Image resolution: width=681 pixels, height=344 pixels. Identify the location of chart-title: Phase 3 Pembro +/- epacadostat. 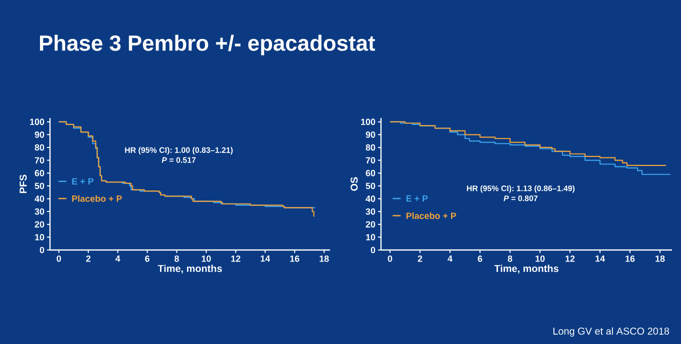
(208, 45).